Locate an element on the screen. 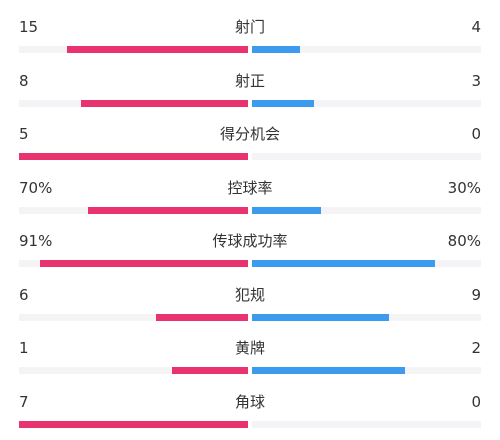 The width and height of the screenshot is (500, 440). home-value: 70% is located at coordinates (36, 187).